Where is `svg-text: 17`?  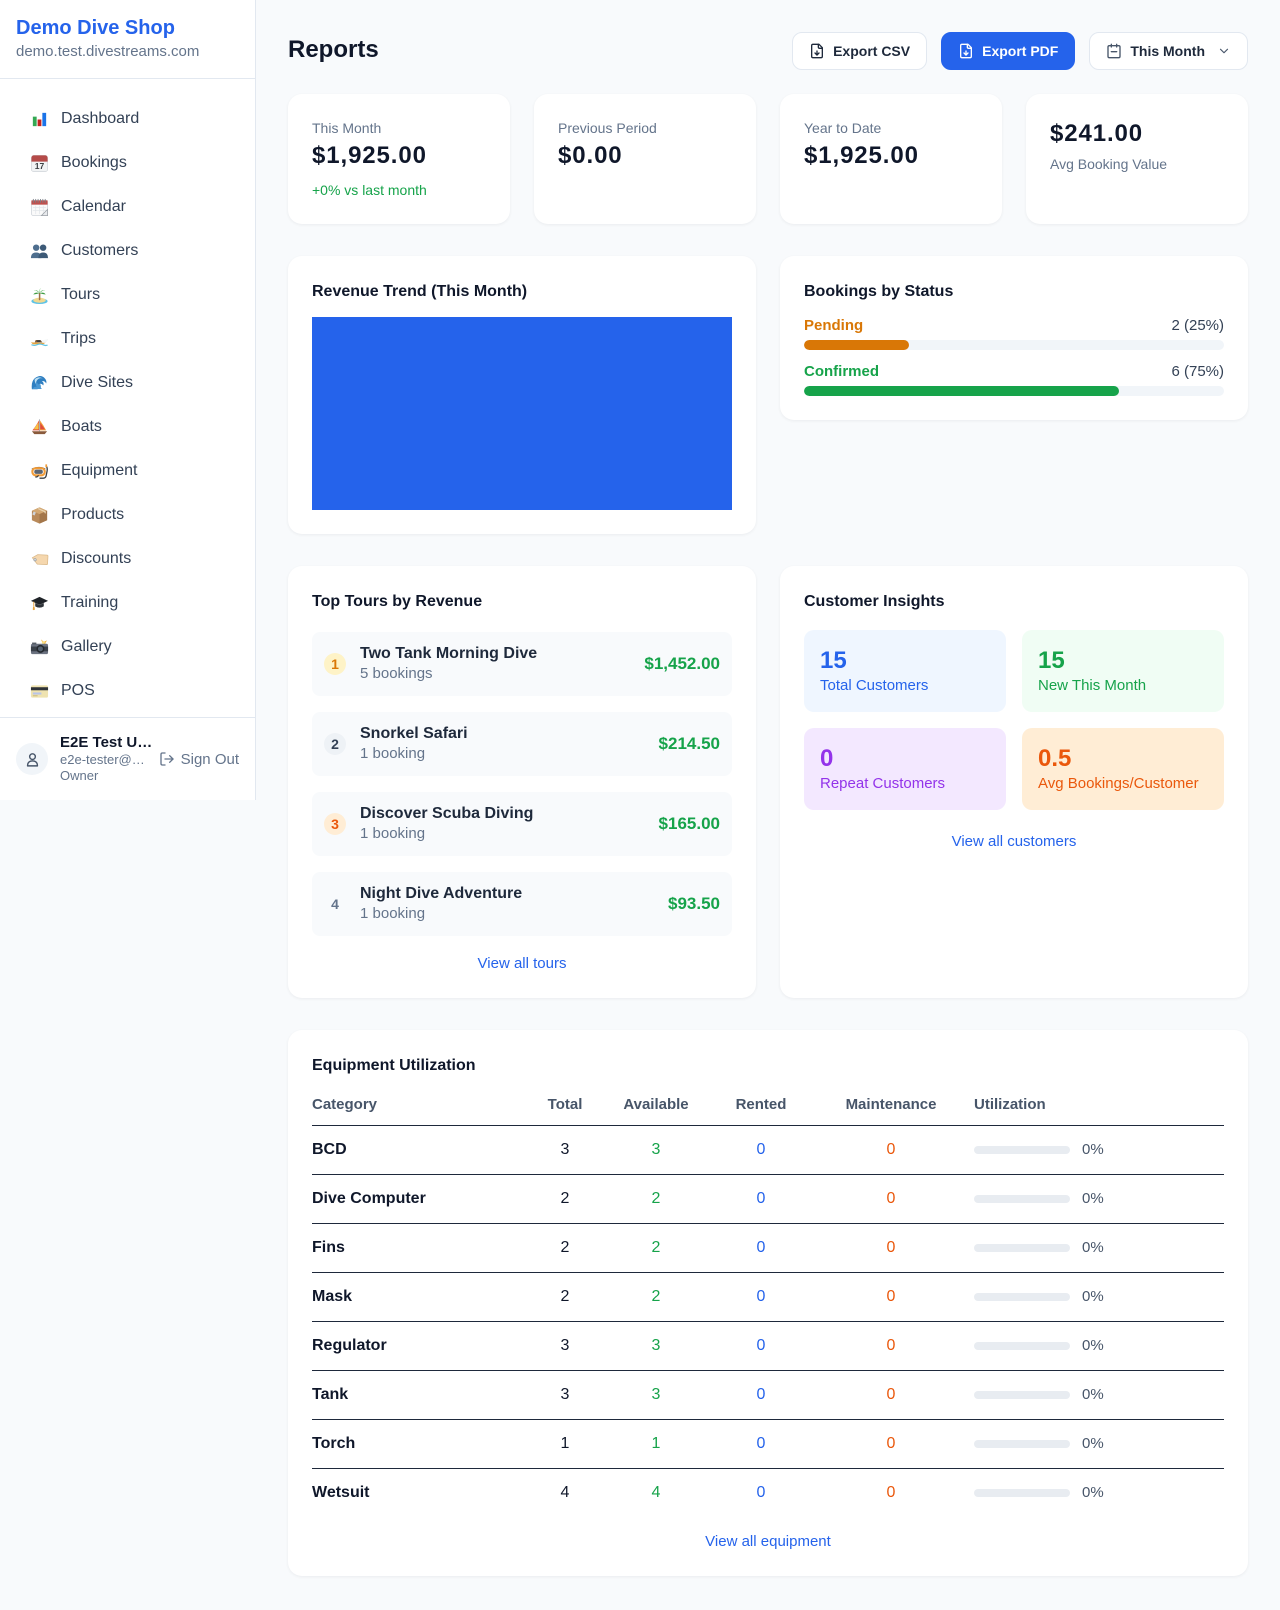 svg-text: 17 is located at coordinates (40, 166).